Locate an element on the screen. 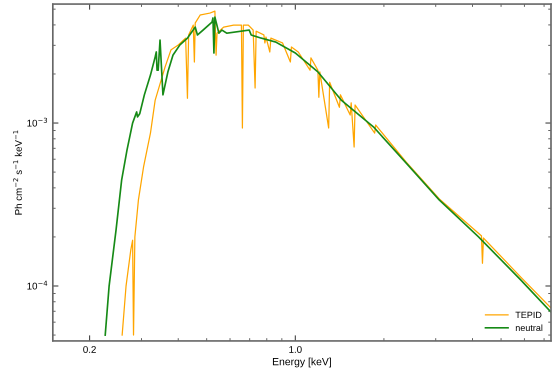  x-tick-label: 1.0 is located at coordinates (295, 349).